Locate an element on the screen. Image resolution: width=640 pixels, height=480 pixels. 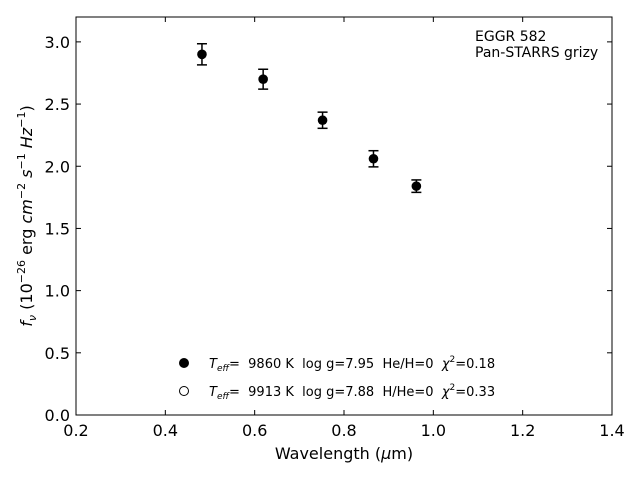
x-axis-label: Wavelength (μm) is located at coordinates (344, 453).